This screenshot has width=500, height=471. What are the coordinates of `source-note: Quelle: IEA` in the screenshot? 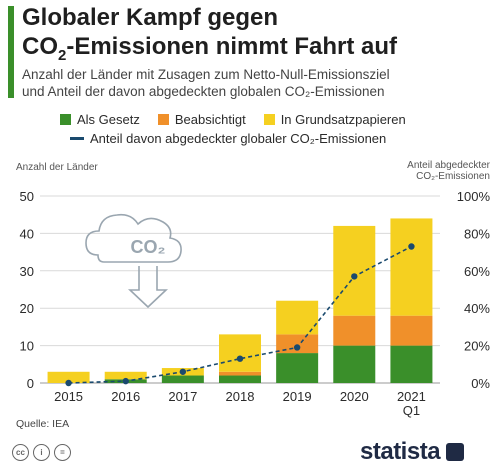 It's located at (43, 424).